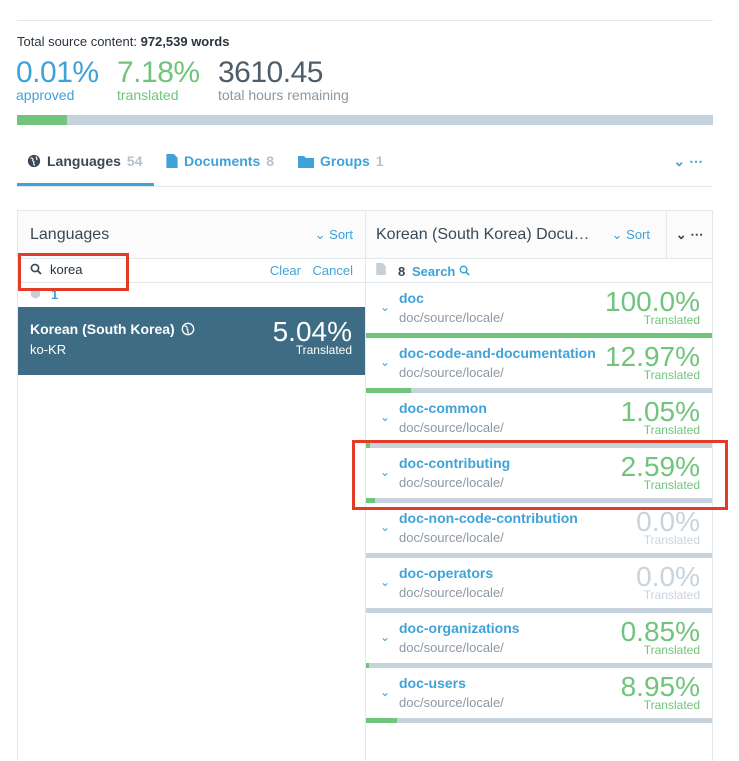 The image size is (739, 761). I want to click on tab-documents-label: Documents, so click(222, 161).